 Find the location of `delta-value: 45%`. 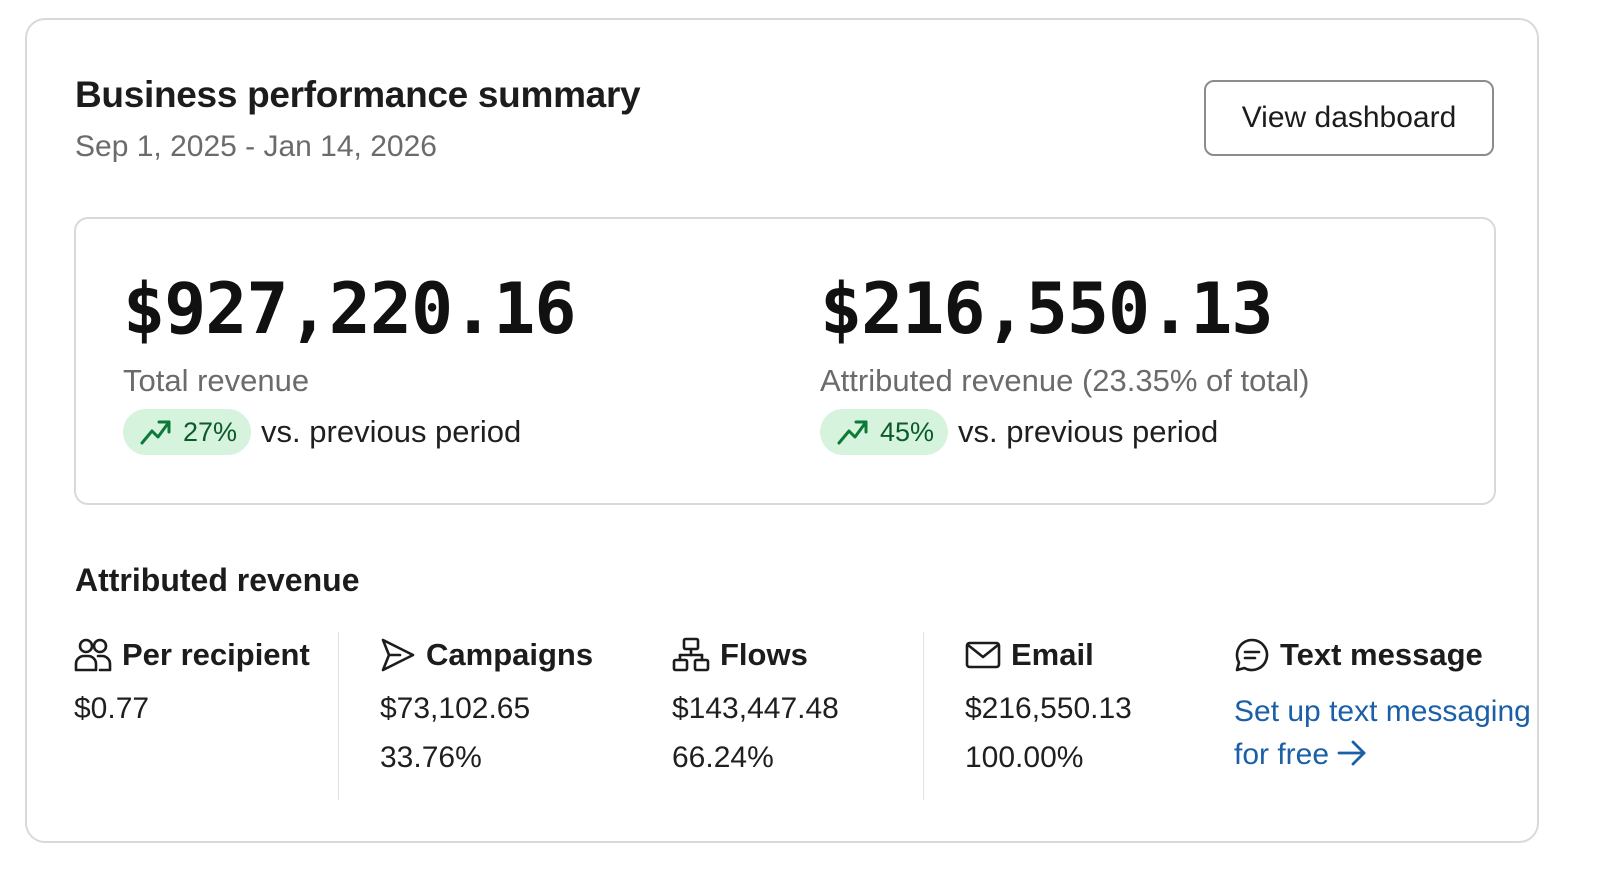

delta-value: 45% is located at coordinates (907, 431).